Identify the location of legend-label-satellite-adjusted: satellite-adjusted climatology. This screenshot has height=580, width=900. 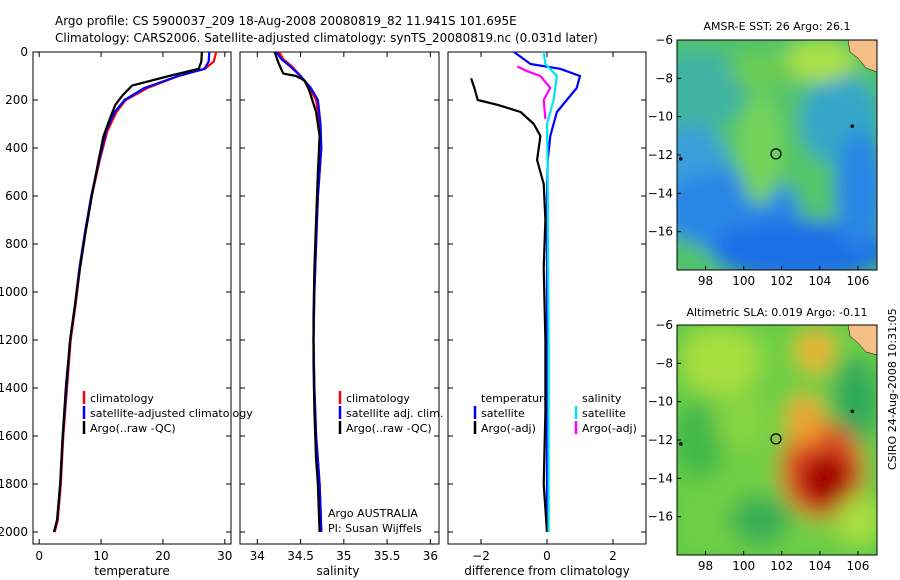
(171, 413).